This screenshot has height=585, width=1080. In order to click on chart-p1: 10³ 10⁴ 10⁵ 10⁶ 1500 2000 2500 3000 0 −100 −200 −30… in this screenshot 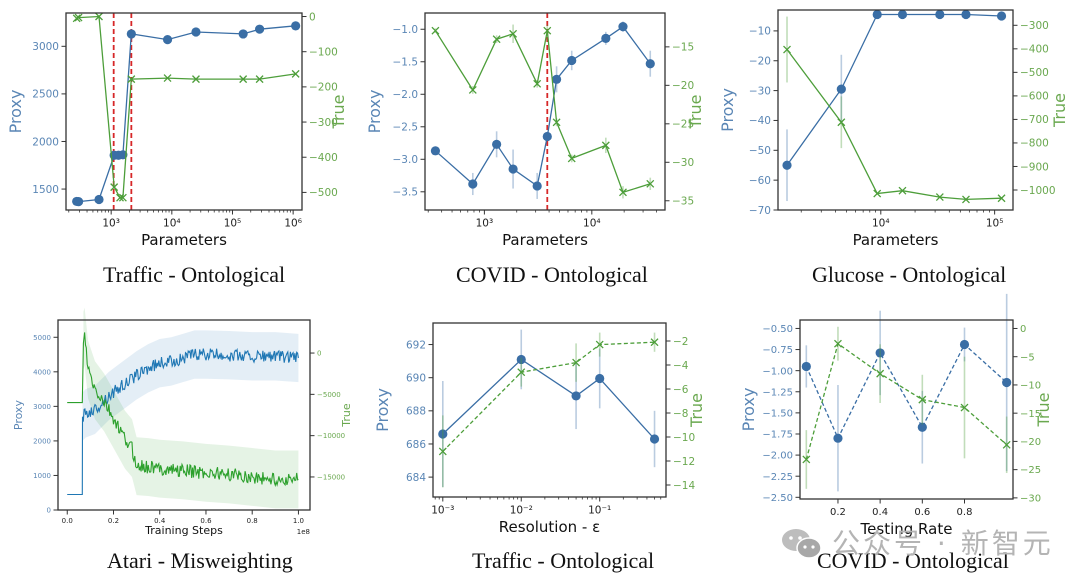, I will do `click(177, 130)`.